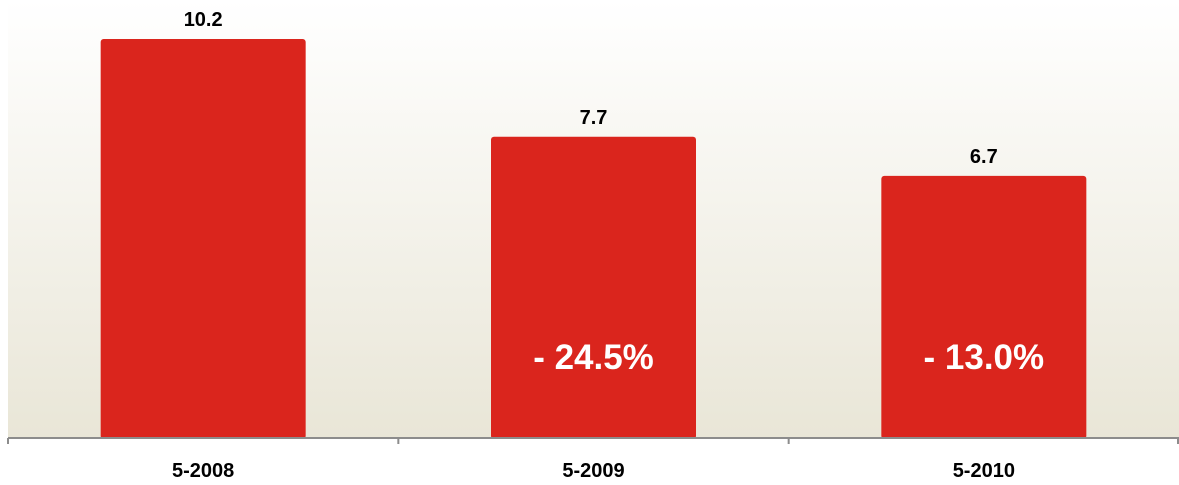  What do you see at coordinates (594, 118) in the screenshot?
I see `data-label: 7.7` at bounding box center [594, 118].